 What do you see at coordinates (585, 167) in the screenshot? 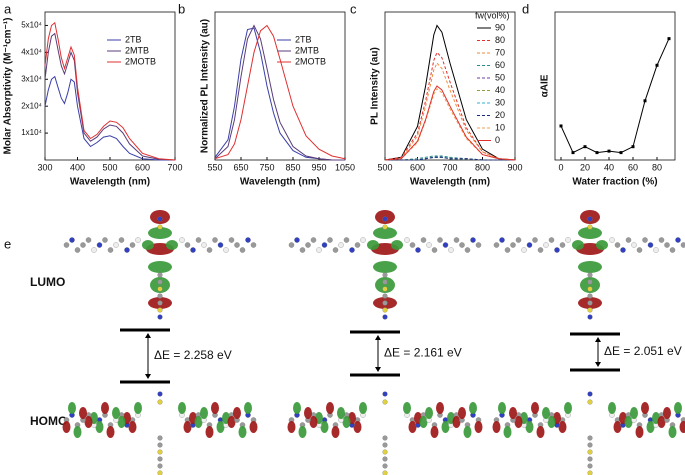
I see `x-tick-label: 20` at bounding box center [585, 167].